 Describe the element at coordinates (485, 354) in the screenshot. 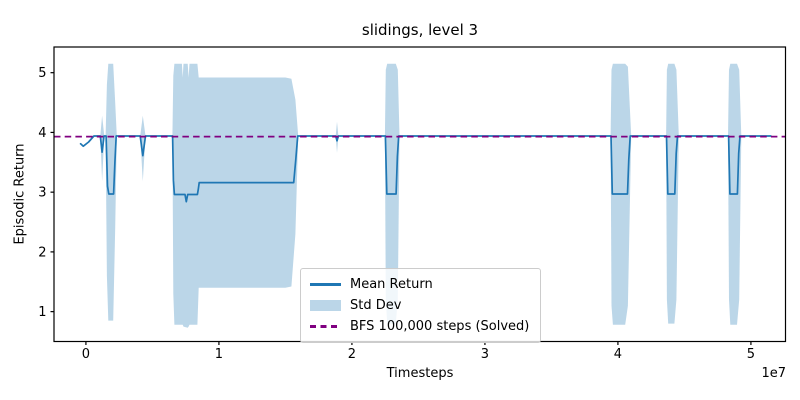

I see `x-tick-label: 3` at that location.